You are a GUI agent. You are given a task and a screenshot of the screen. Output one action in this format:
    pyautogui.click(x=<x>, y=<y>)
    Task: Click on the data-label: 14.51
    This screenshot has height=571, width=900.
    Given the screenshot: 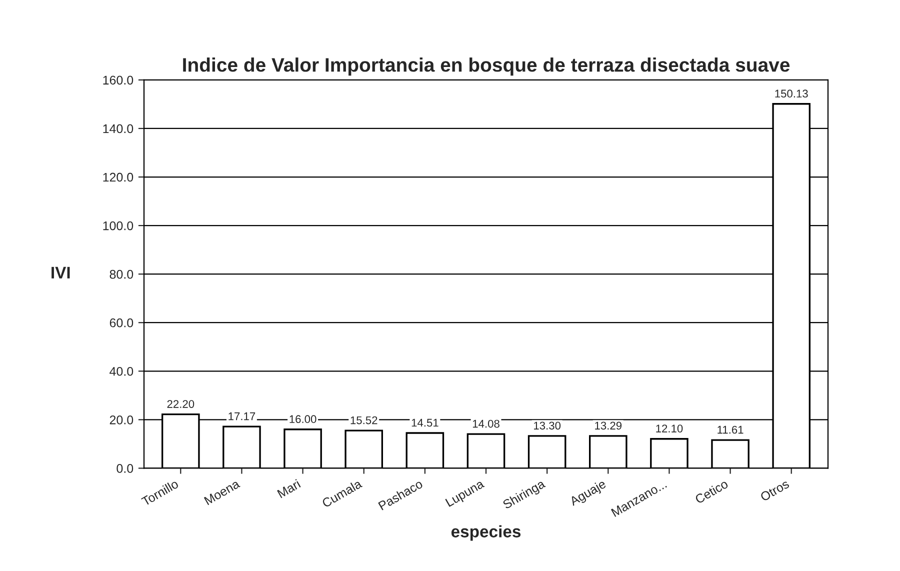 What is the action you would take?
    pyautogui.click(x=425, y=422)
    